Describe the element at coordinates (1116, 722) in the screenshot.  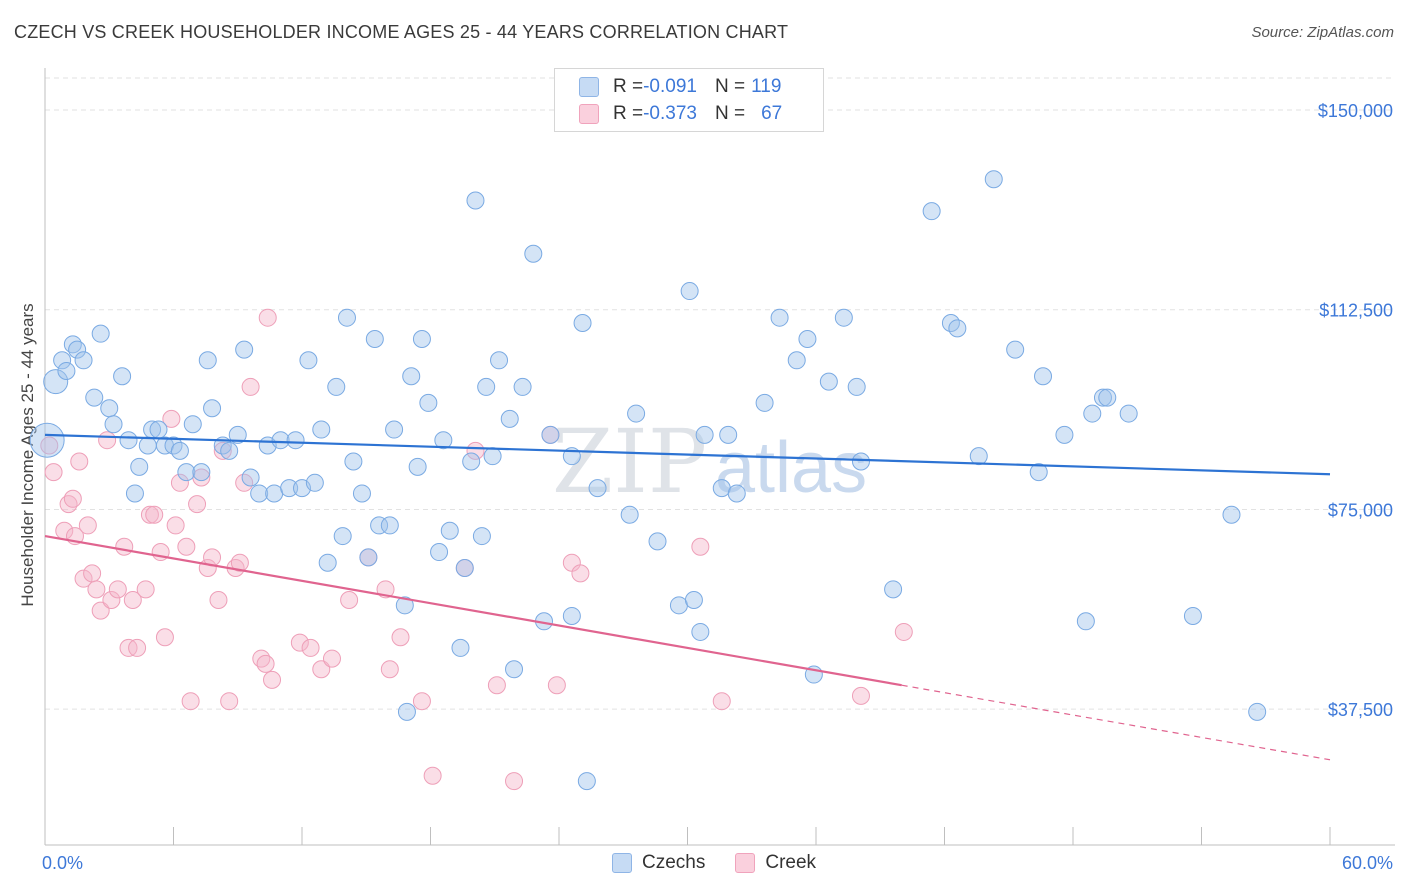
I see `creek-trend-extension` at that location.